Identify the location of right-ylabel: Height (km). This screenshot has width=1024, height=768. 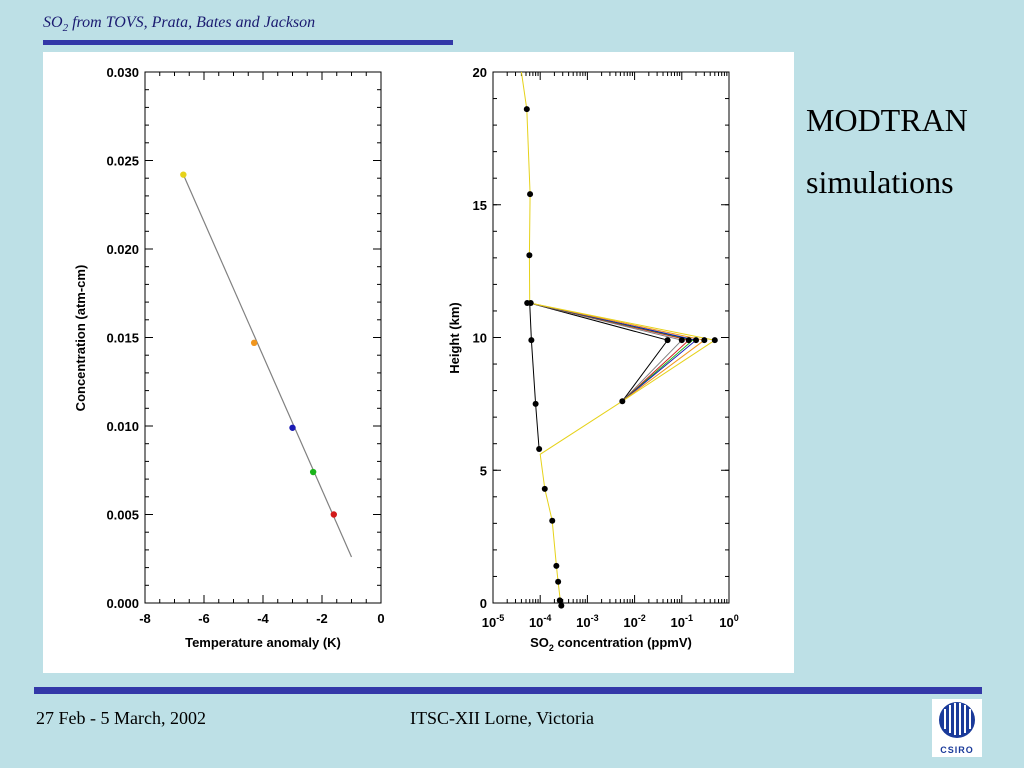
(454, 338).